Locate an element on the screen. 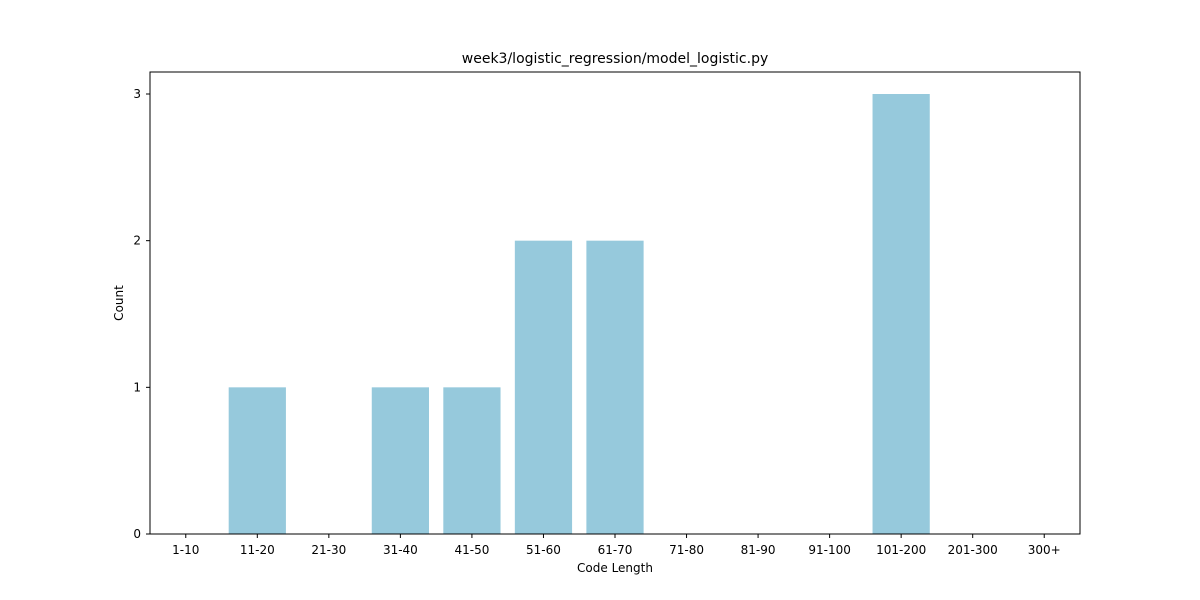 This screenshot has width=1200, height=600. x-tick-label: 61-70 is located at coordinates (615, 550).